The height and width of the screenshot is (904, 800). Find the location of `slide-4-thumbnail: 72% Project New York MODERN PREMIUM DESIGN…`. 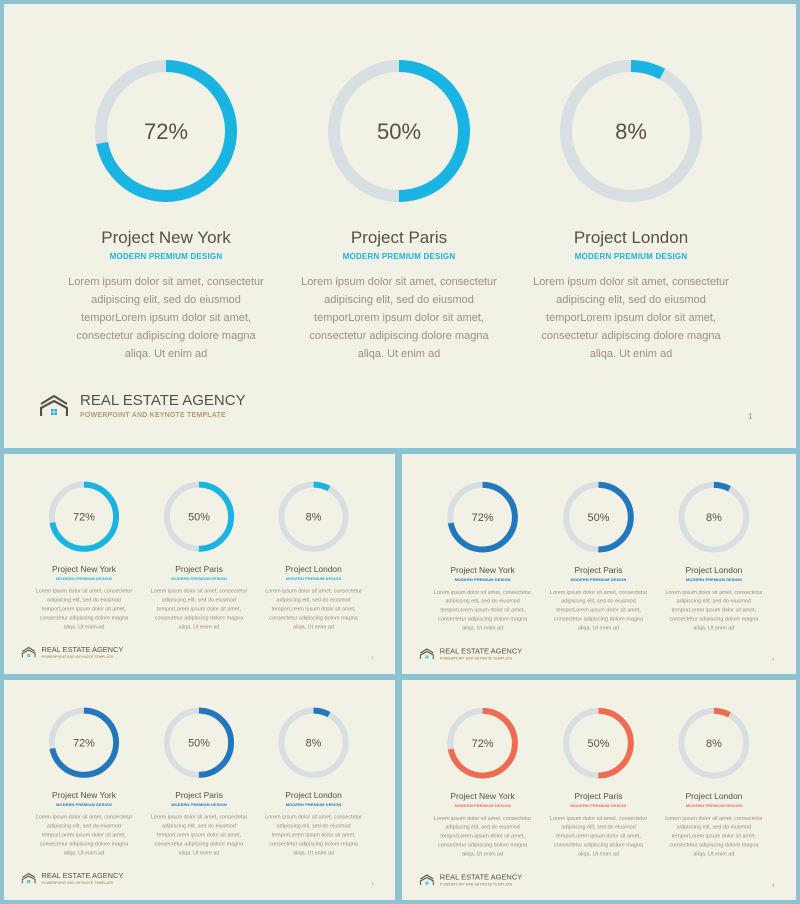

slide-4-thumbnail: 72% Project New York MODERN PREMIUM DESIGN… is located at coordinates (199, 790).